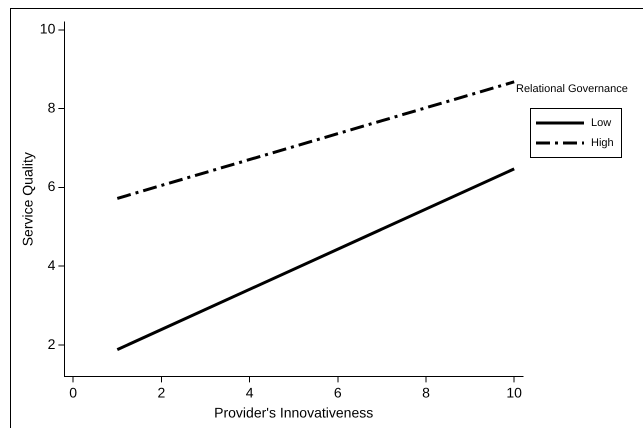 This screenshot has width=643, height=428. Describe the element at coordinates (161, 392) in the screenshot. I see `x-tick-label: 2` at that location.